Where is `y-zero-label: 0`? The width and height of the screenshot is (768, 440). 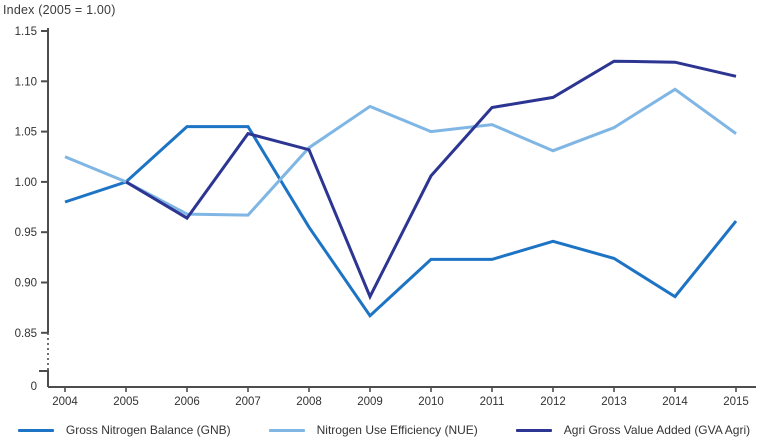
y-zero-label: 0 is located at coordinates (34, 387).